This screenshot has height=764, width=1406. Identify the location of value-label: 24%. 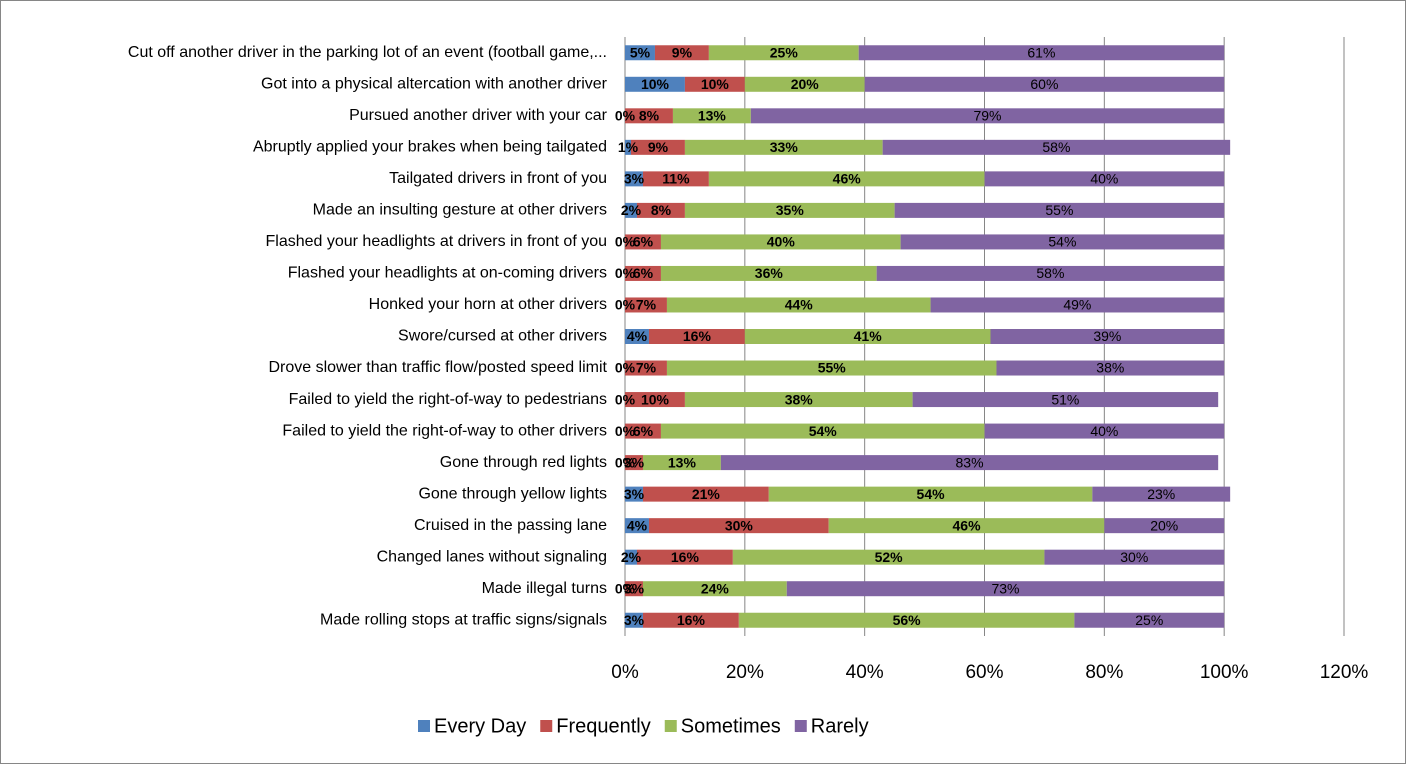
(715, 588).